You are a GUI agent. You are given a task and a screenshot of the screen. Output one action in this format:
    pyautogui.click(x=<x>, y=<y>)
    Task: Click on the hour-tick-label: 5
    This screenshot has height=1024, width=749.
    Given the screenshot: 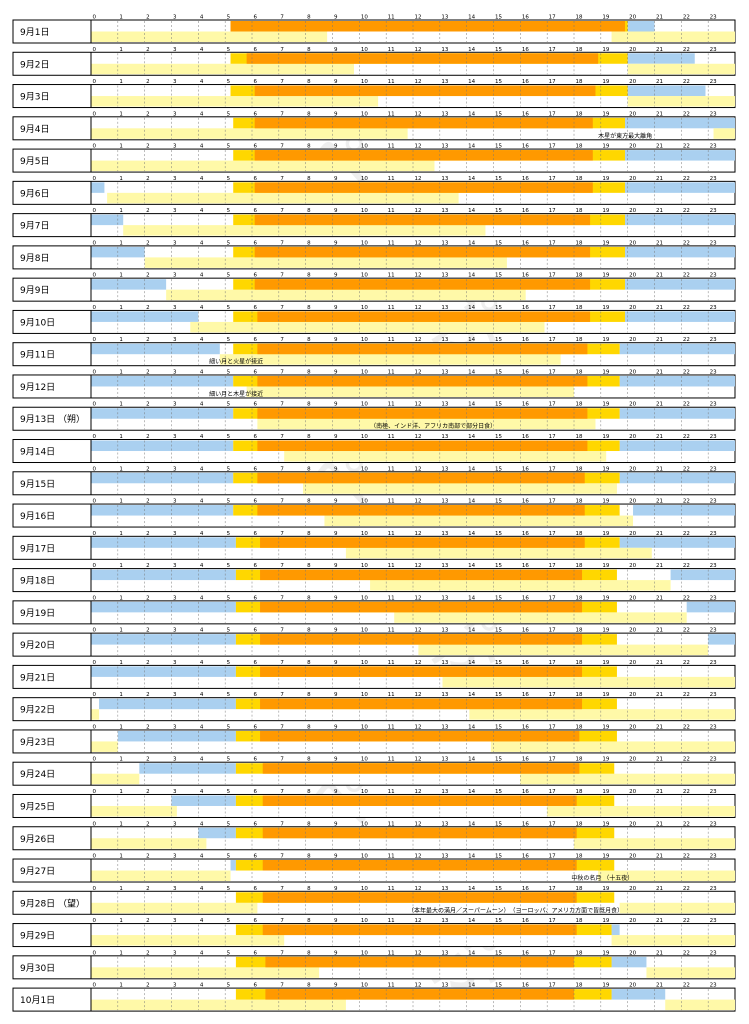 What is the action you would take?
    pyautogui.click(x=229, y=179)
    